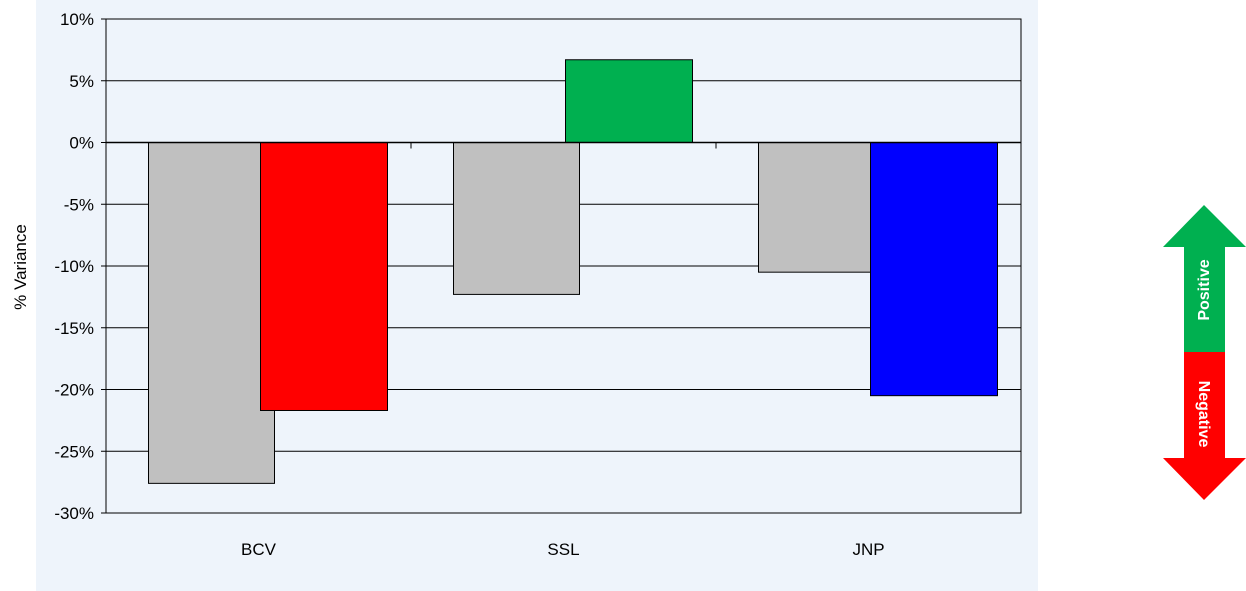  I want to click on positive-arrow-icon, so click(1204, 278).